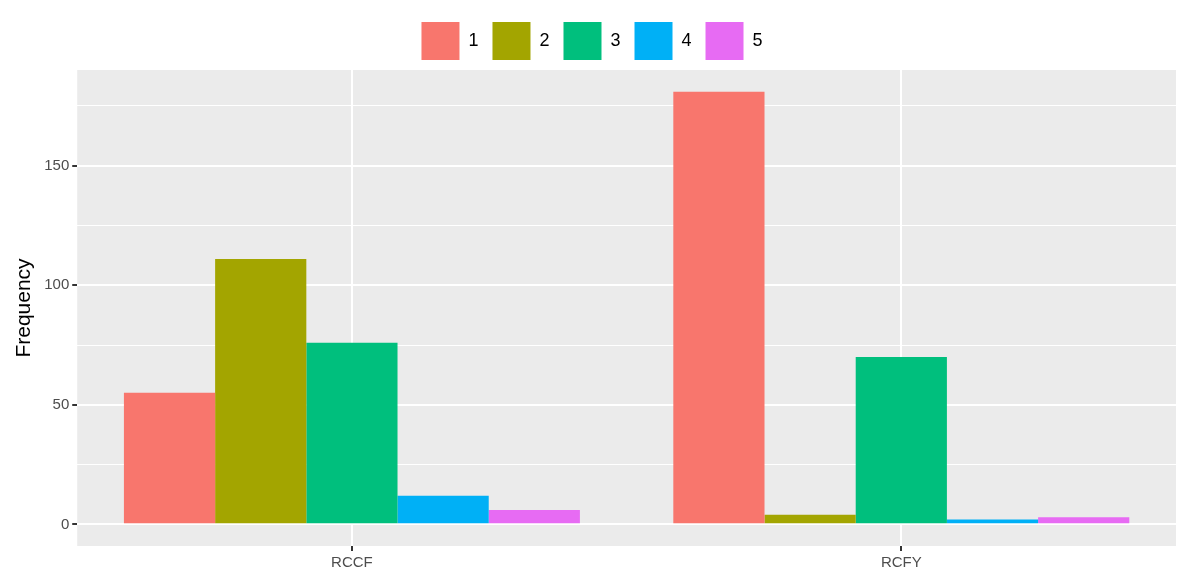 The height and width of the screenshot is (579, 1188). Describe the element at coordinates (57, 164) in the screenshot. I see `y-tick-label: 150` at that location.